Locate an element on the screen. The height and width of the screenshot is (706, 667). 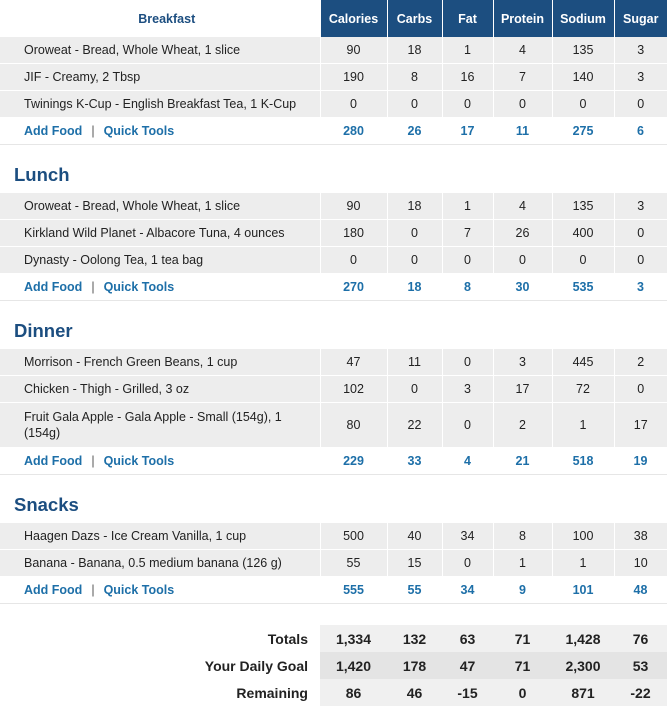
food-carbs-value: 15 is located at coordinates (414, 563).